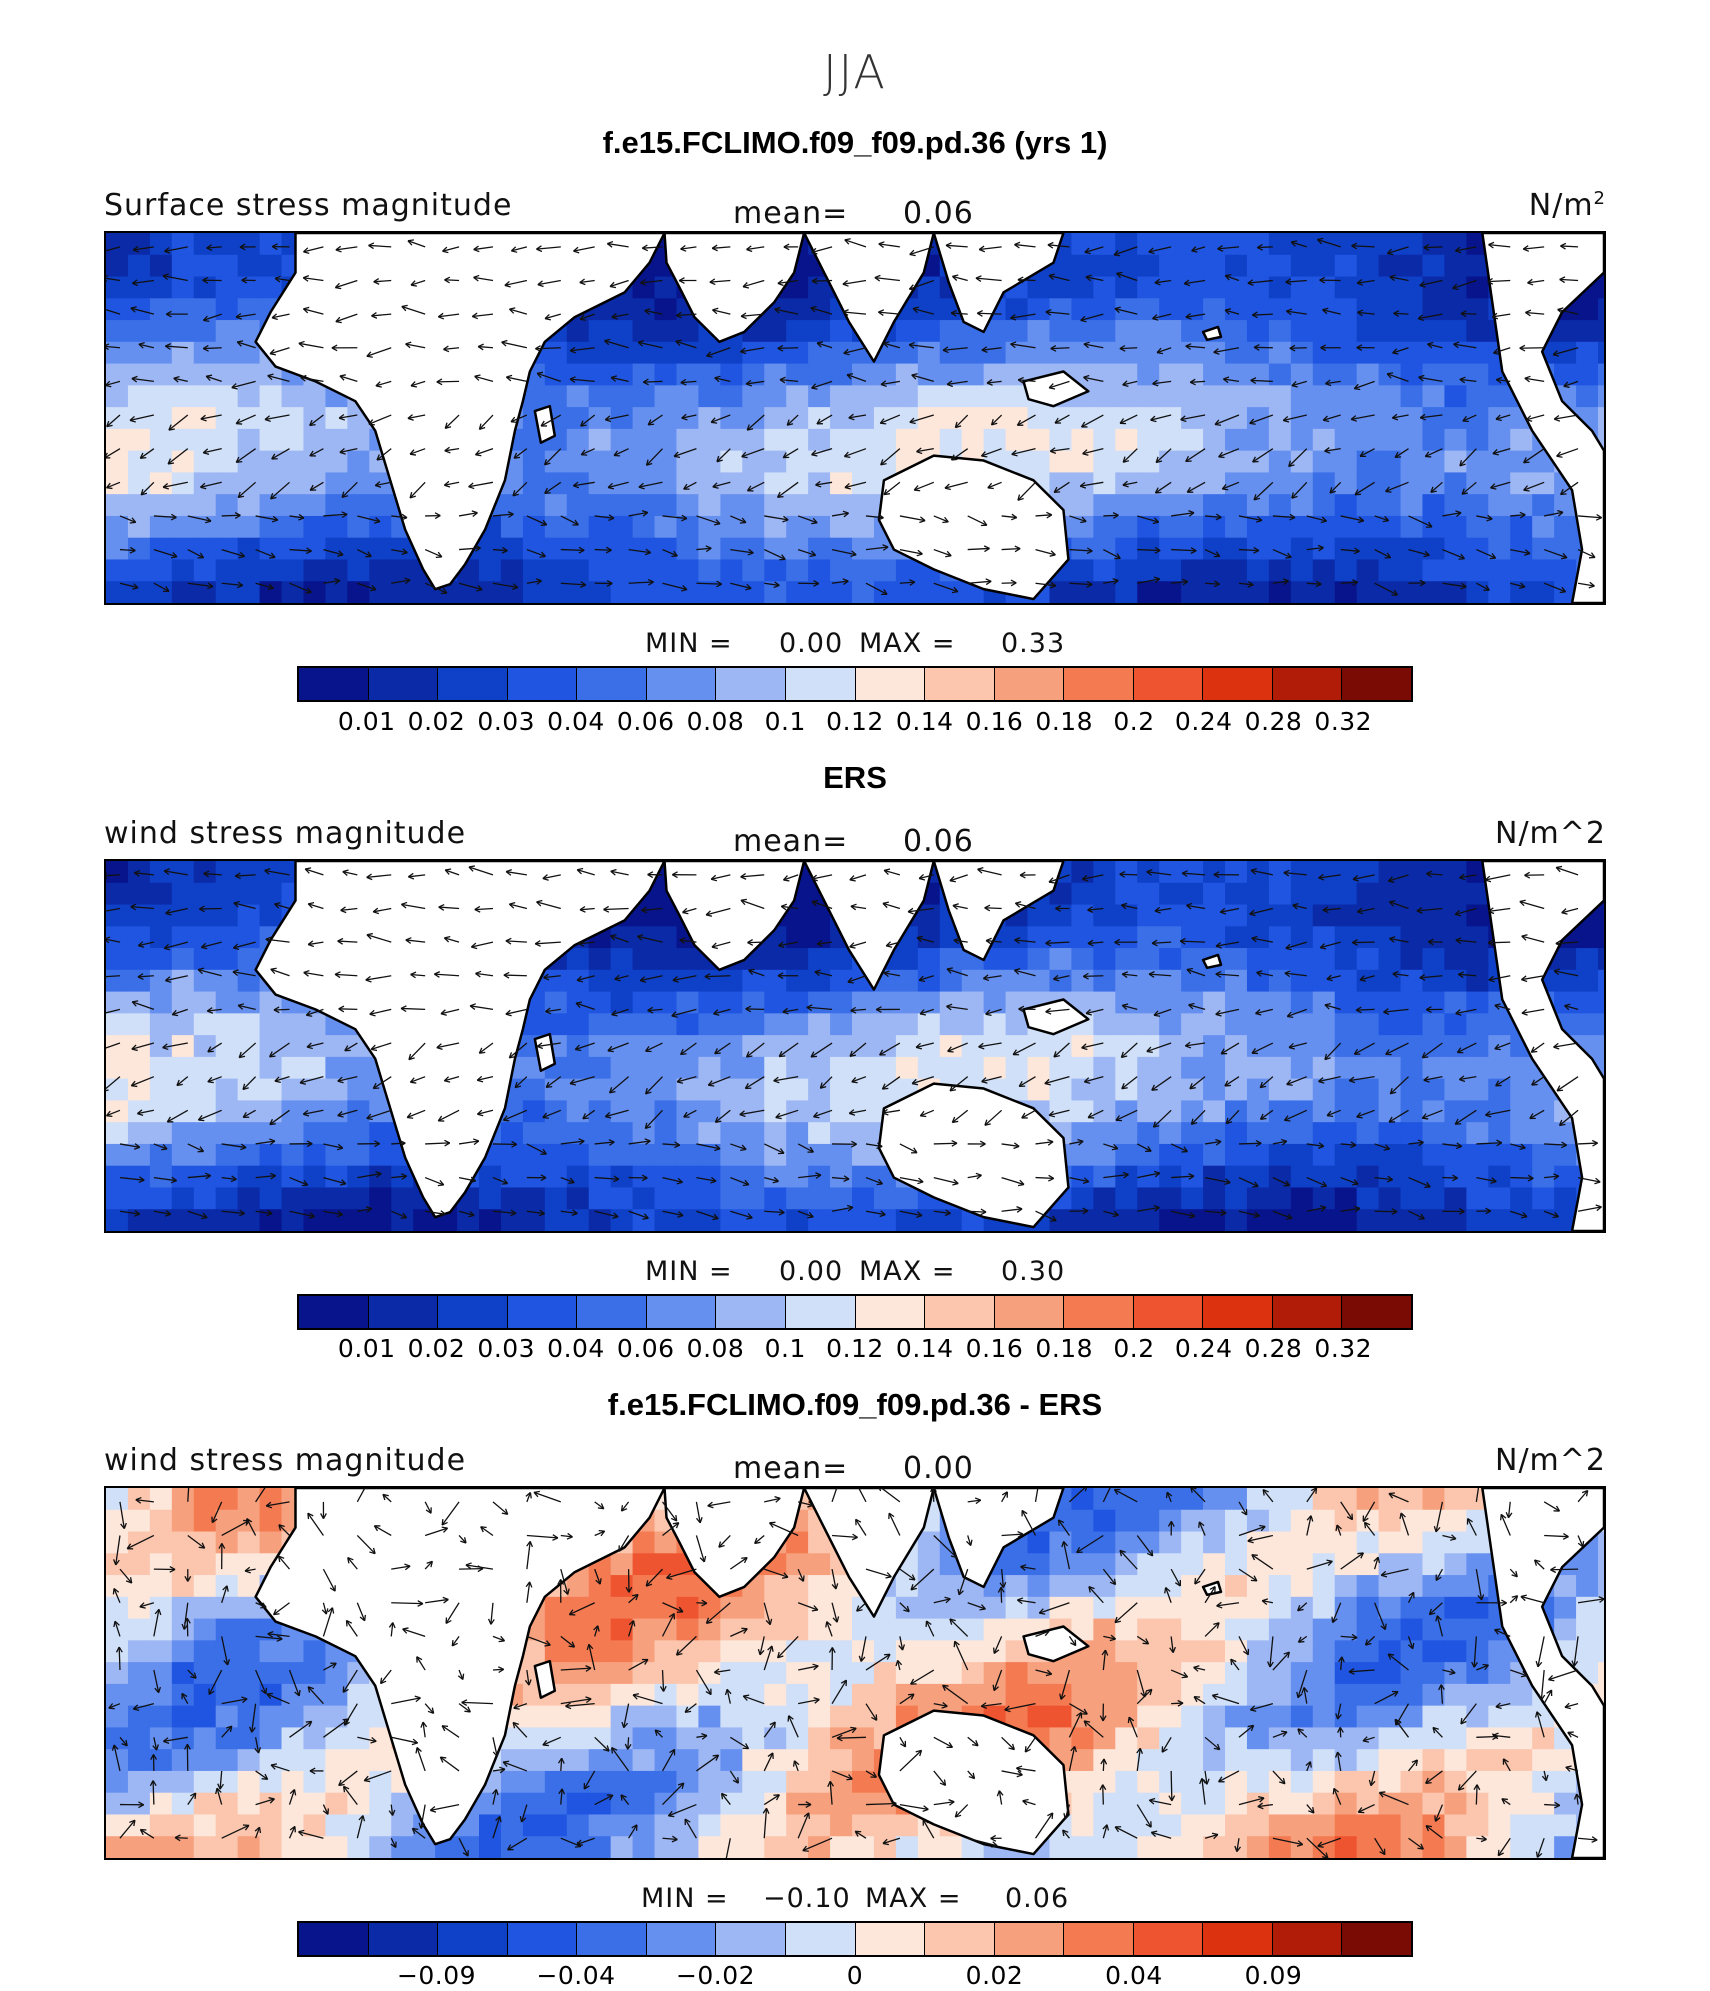 This screenshot has width=1710, height=1991. I want to click on colorbar-tick-label: 0.03, so click(506, 1348).